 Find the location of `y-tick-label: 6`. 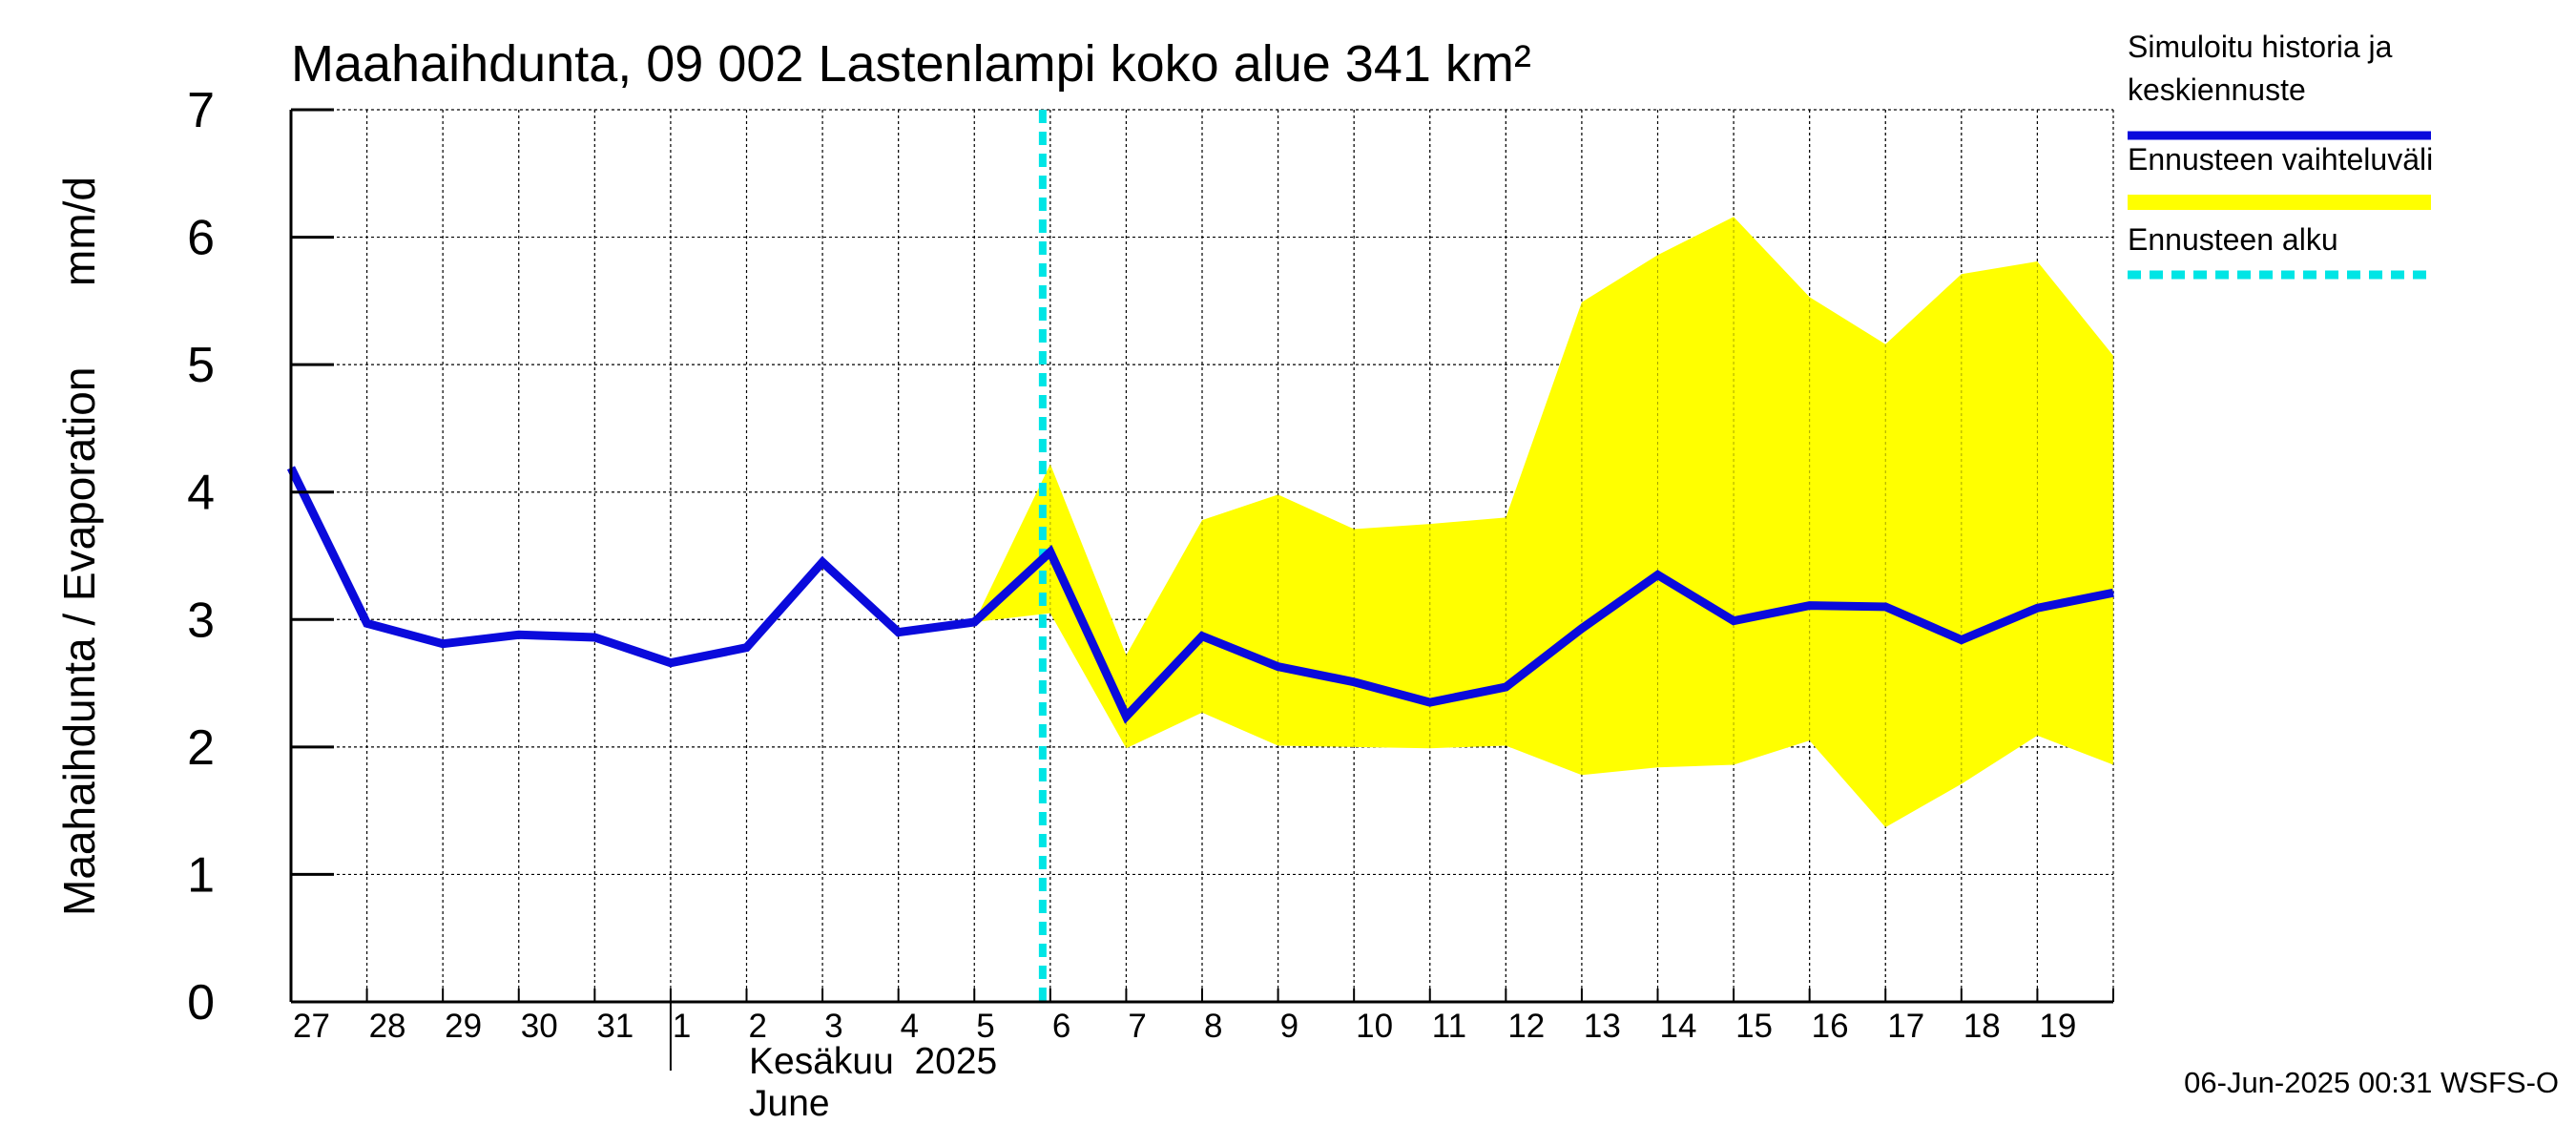

y-tick-label: 6 is located at coordinates (201, 239).